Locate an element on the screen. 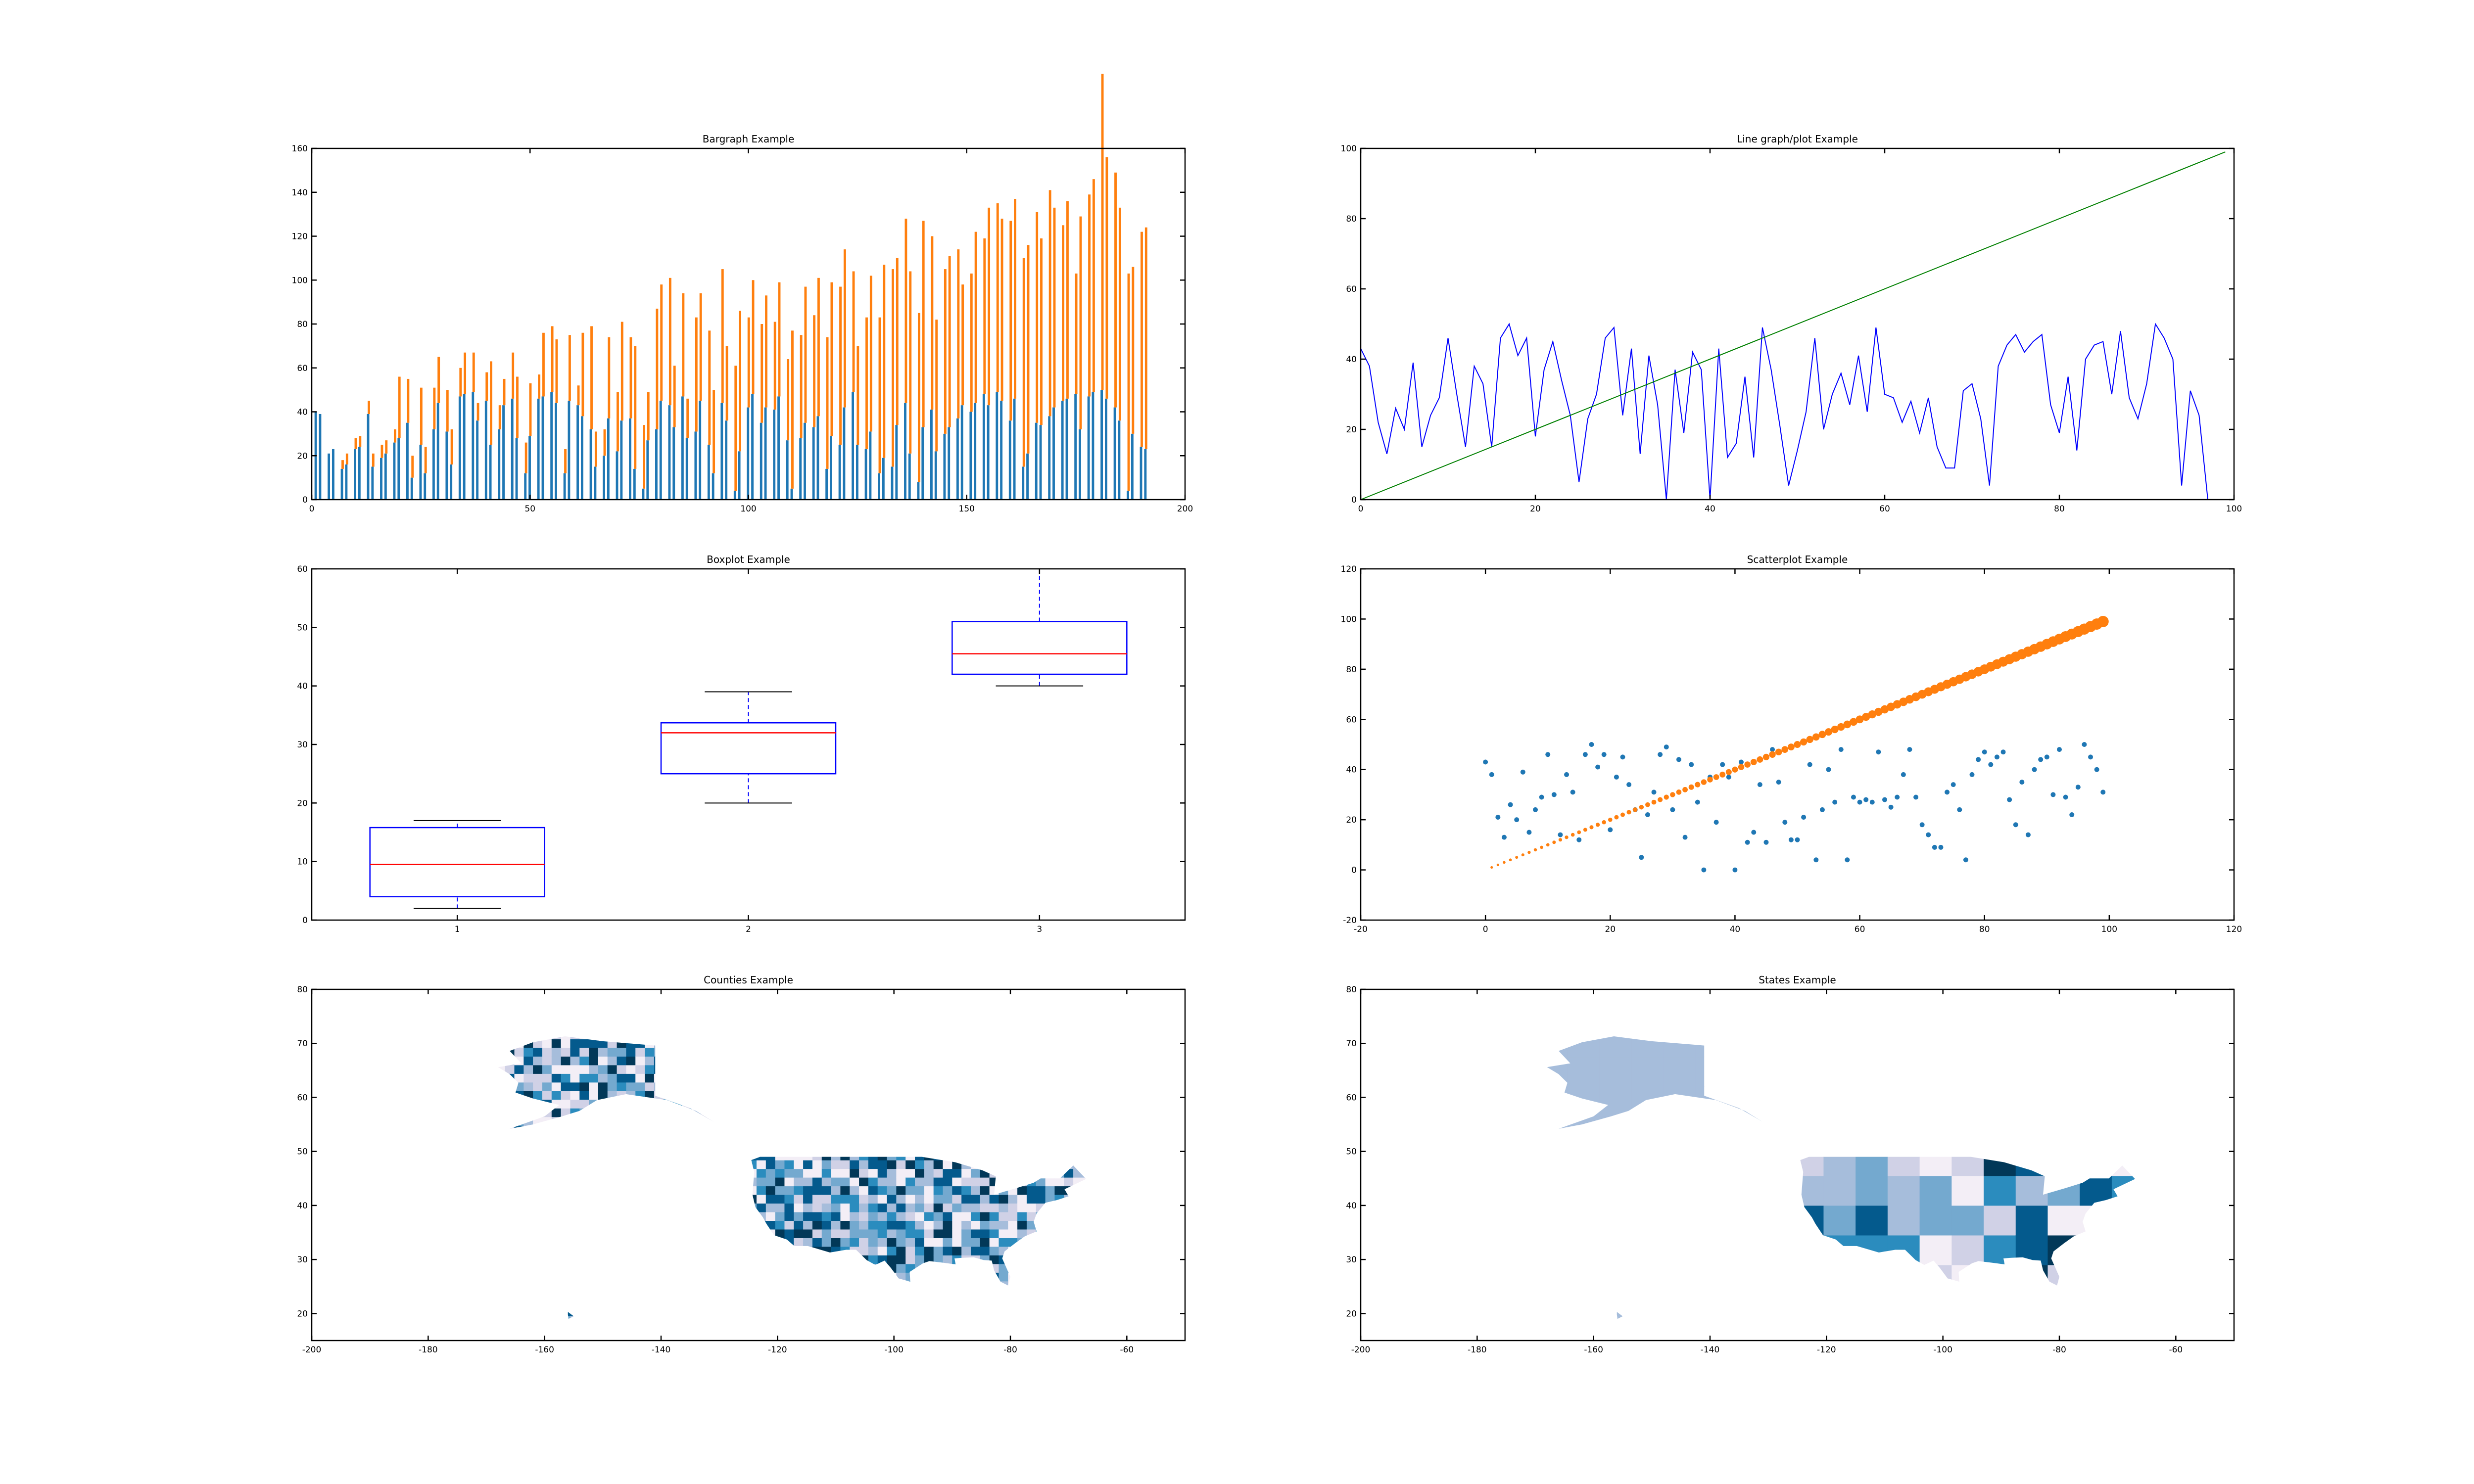 The image size is (2474, 1484). x-tick-label: -120 is located at coordinates (778, 1350).